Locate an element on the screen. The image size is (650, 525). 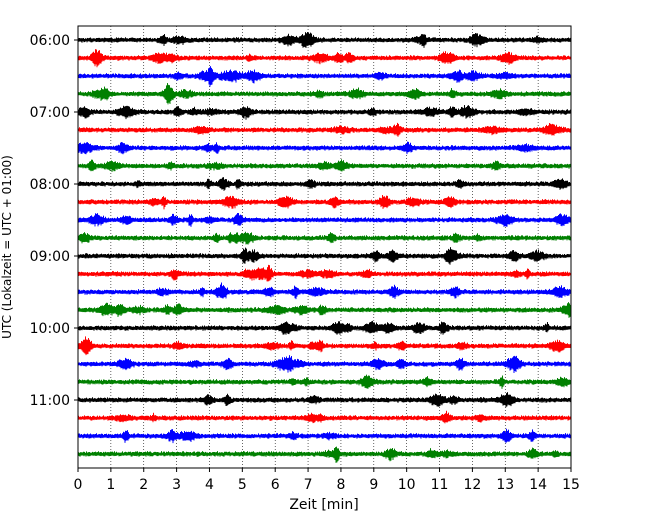
x-tick-label: 2 is located at coordinates (143, 485).